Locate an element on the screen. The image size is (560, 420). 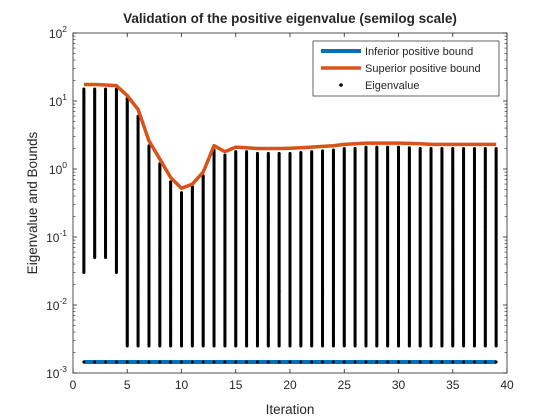
x-tick-label: 25 is located at coordinates (345, 385).